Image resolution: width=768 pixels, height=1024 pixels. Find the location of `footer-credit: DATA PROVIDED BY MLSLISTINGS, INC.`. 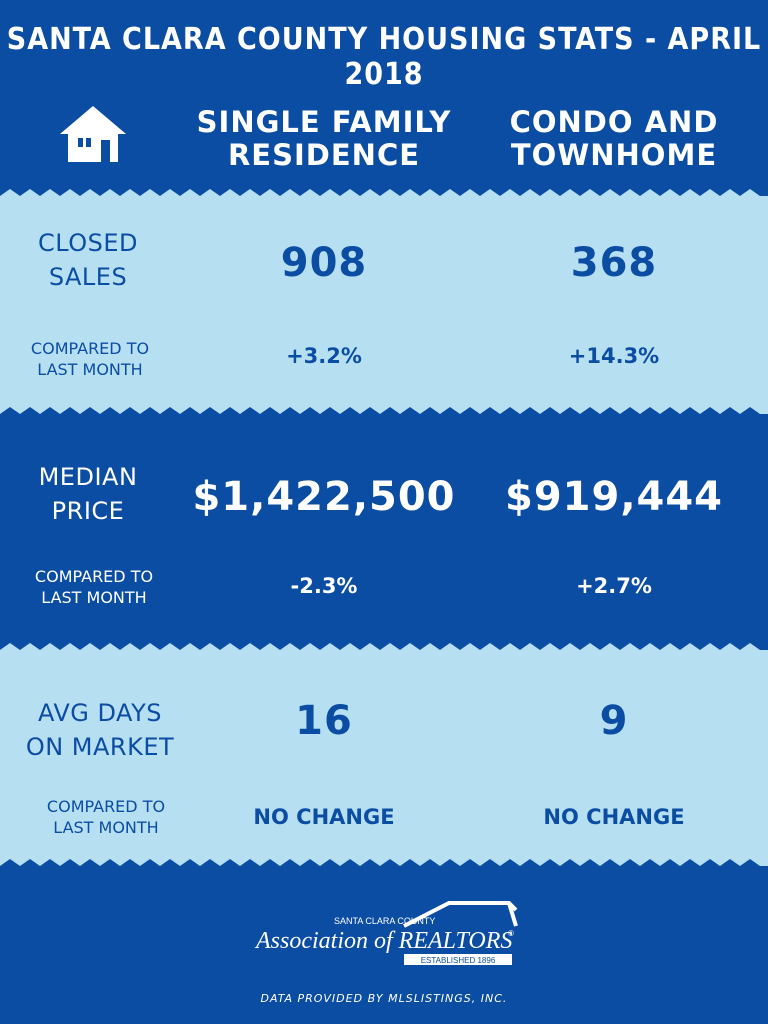

footer-credit: DATA PROVIDED BY MLSLISTINGS, INC. is located at coordinates (384, 998).